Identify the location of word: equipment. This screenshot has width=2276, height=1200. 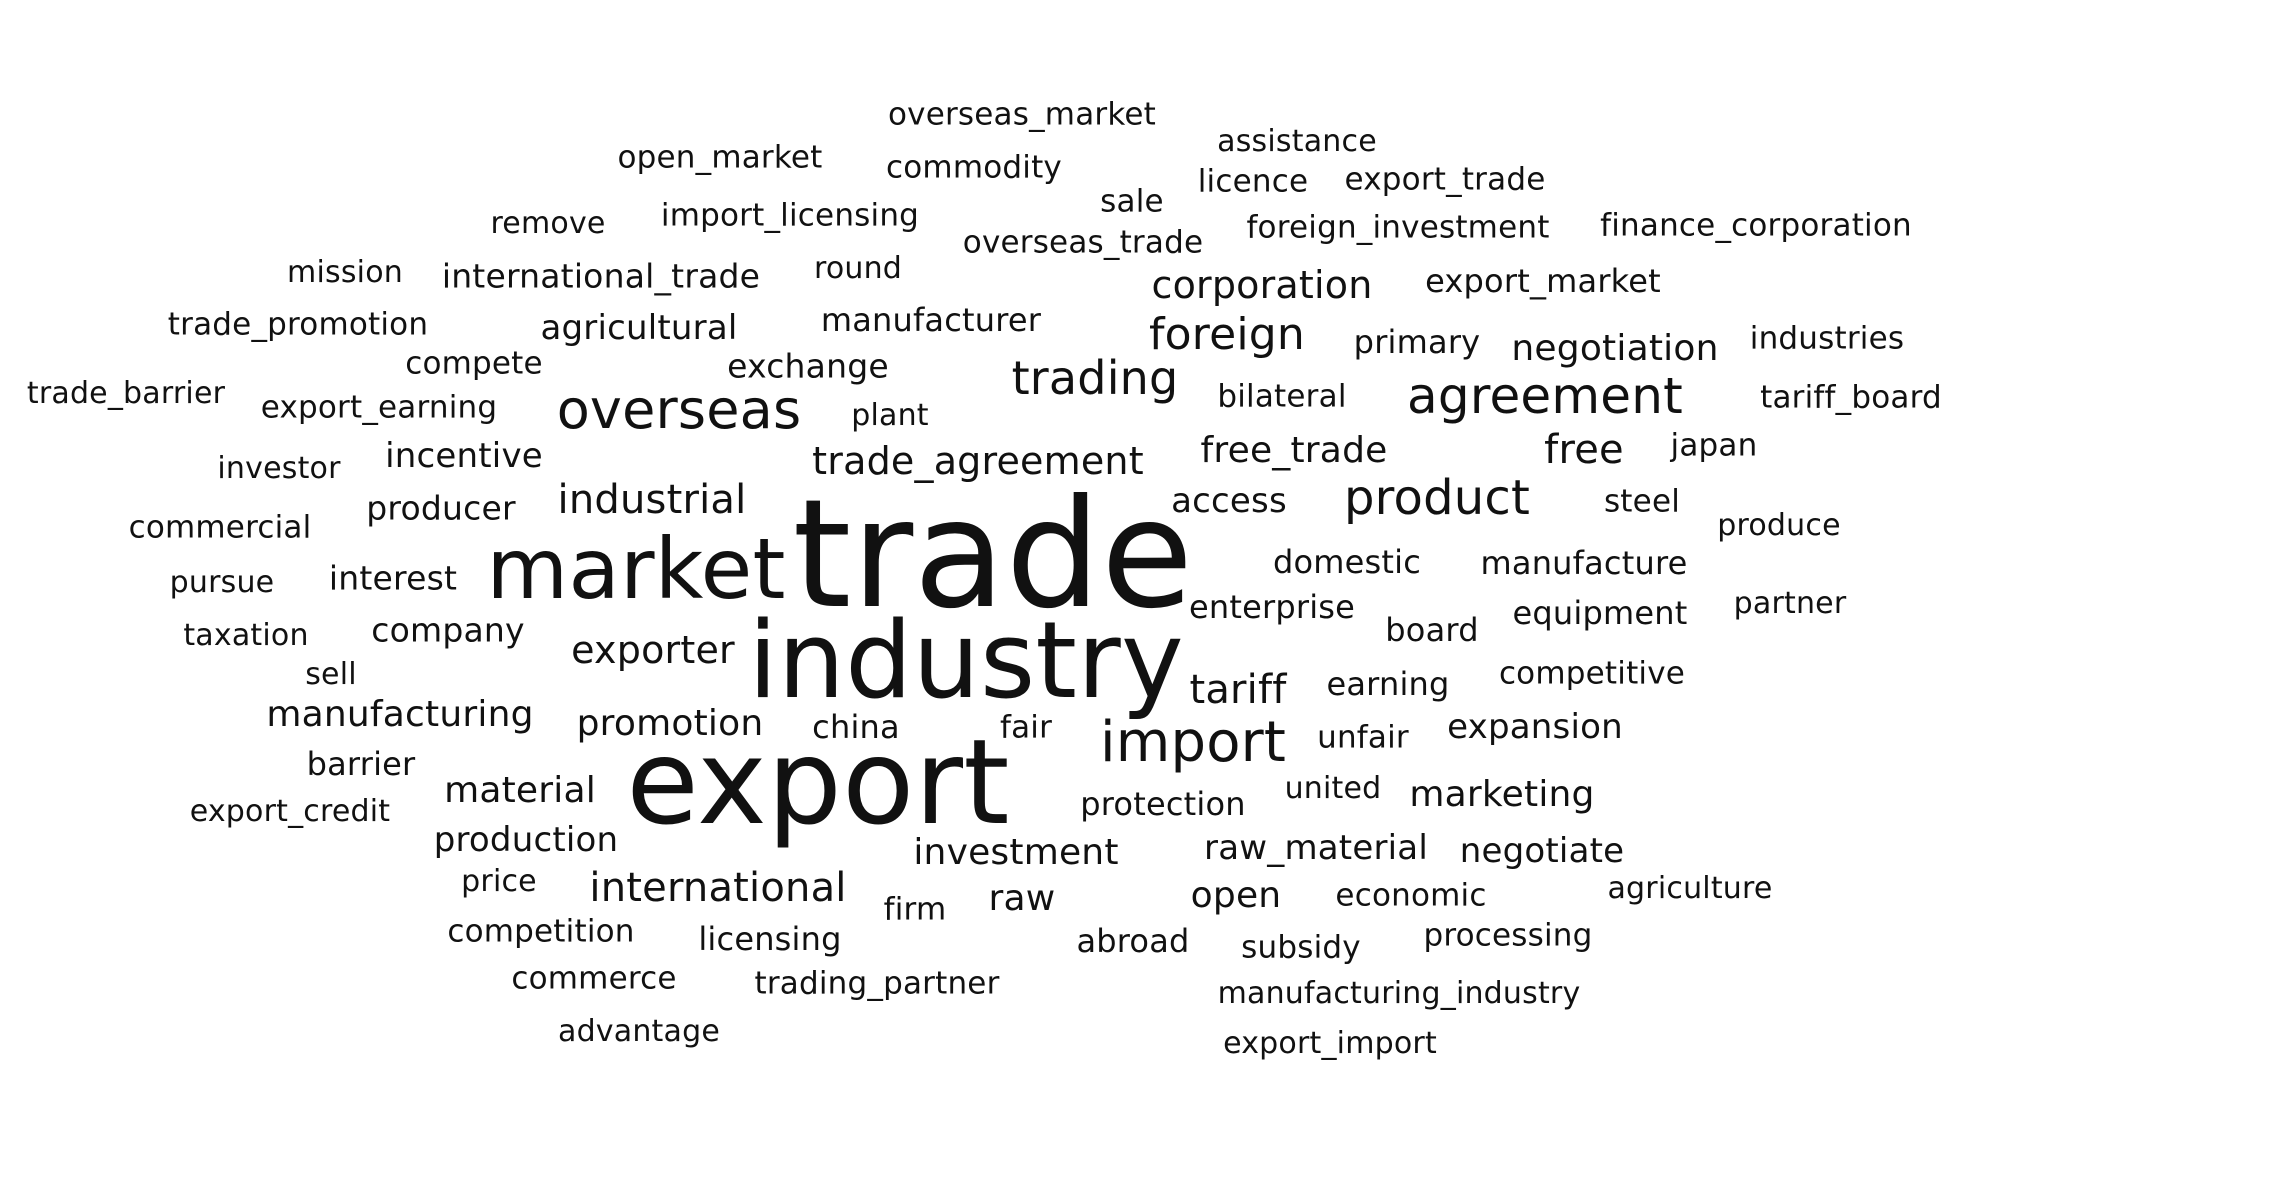
(1600, 613).